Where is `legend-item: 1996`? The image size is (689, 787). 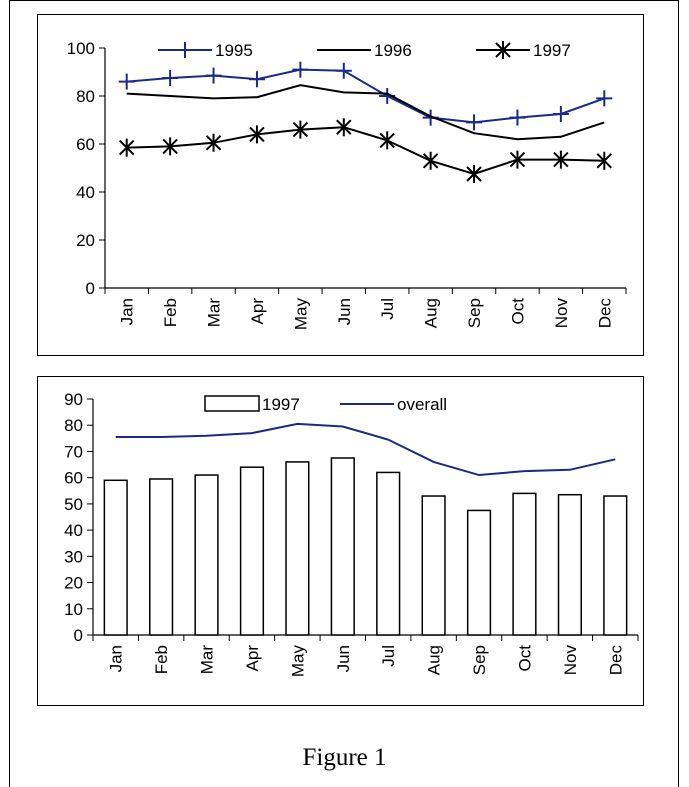
legend-item: 1996 is located at coordinates (364, 50).